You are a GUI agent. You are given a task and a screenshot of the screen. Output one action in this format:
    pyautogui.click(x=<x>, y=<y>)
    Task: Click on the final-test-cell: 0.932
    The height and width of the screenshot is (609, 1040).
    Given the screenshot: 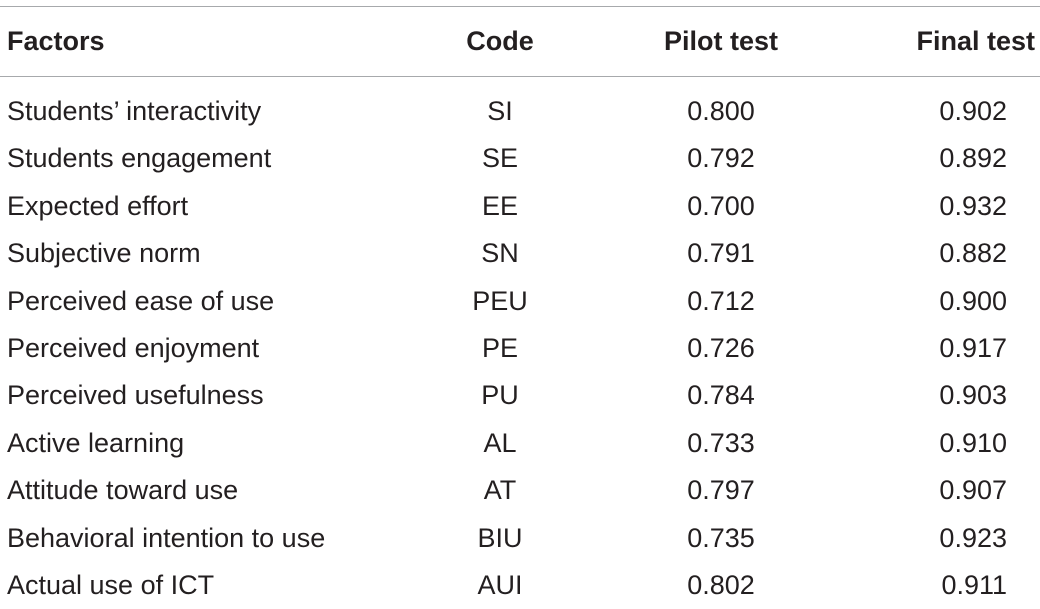 What is the action you would take?
    pyautogui.click(x=973, y=206)
    